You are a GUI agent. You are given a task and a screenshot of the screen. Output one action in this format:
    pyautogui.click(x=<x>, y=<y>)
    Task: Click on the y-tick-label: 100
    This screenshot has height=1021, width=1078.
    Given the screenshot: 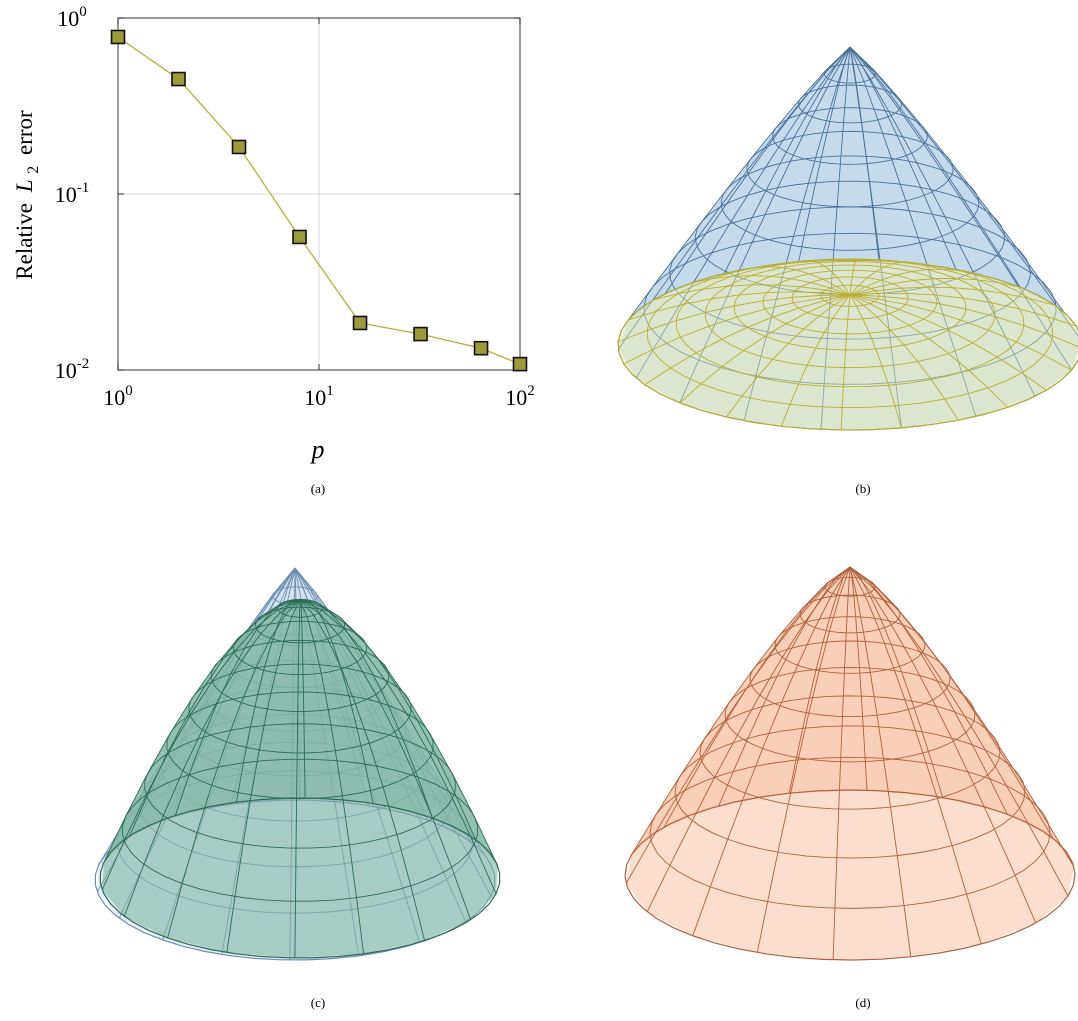 What is the action you would take?
    pyautogui.click(x=72, y=17)
    